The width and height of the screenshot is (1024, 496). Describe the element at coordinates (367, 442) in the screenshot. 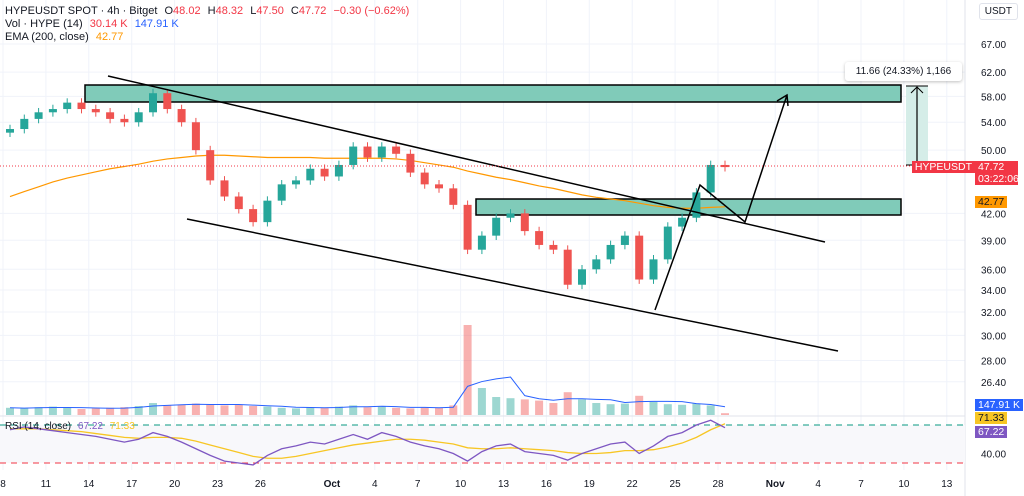

I see `rsi-line` at that location.